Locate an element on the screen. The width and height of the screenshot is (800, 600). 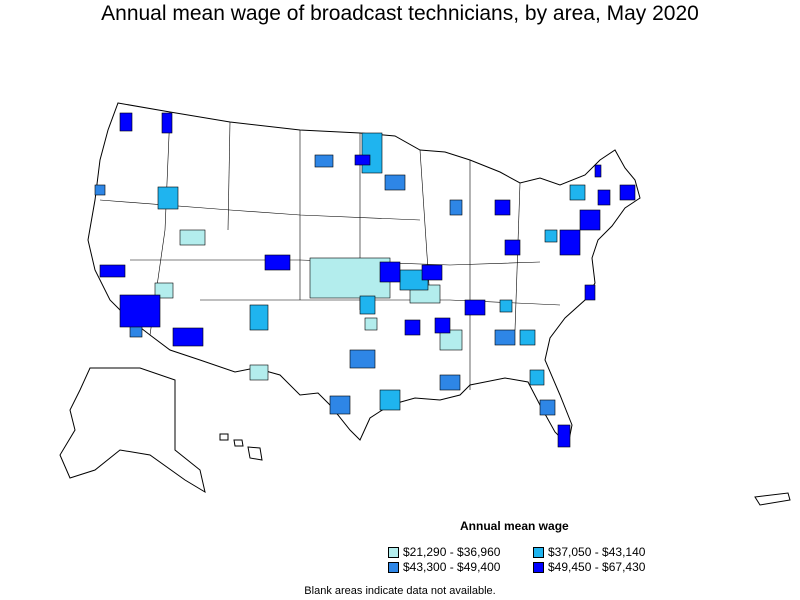
alaska-outline is located at coordinates (132, 430).